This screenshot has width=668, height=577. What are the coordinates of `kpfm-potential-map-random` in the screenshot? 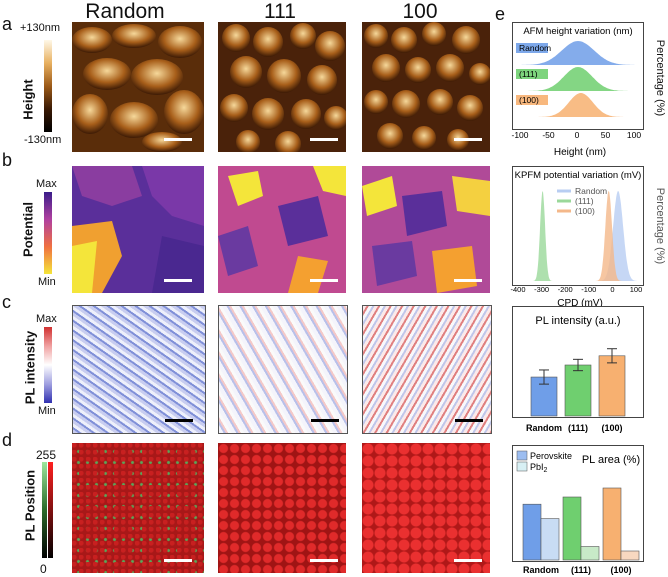 It's located at (138, 229).